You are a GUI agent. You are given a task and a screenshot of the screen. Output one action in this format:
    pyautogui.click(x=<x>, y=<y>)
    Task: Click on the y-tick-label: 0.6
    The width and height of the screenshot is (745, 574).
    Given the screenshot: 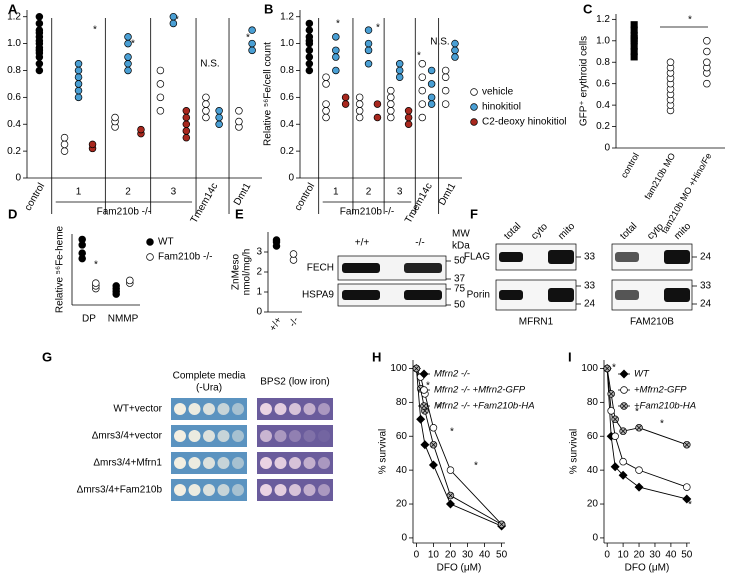 What is the action you would take?
    pyautogui.click(x=603, y=83)
    